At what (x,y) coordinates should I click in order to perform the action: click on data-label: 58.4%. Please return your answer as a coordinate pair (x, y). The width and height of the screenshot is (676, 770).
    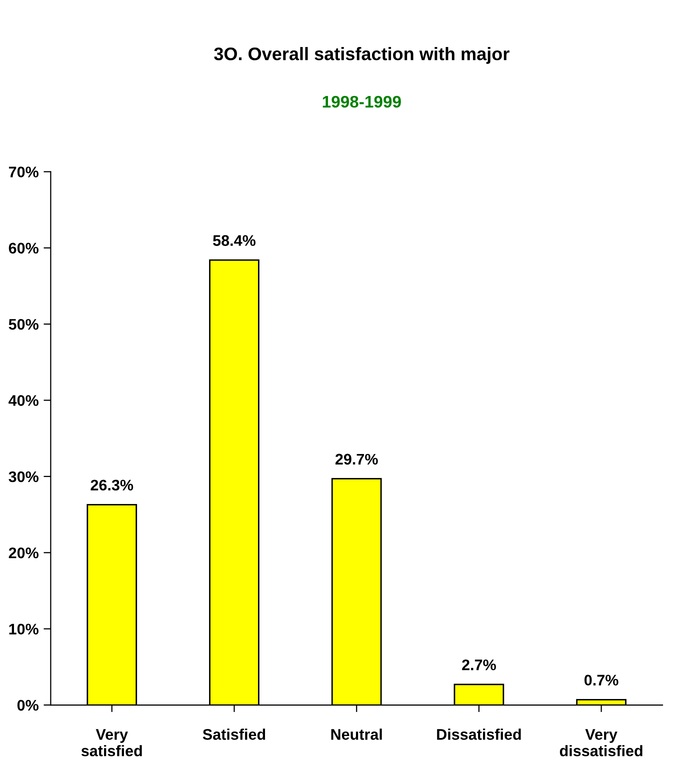
    Looking at the image, I should click on (234, 240).